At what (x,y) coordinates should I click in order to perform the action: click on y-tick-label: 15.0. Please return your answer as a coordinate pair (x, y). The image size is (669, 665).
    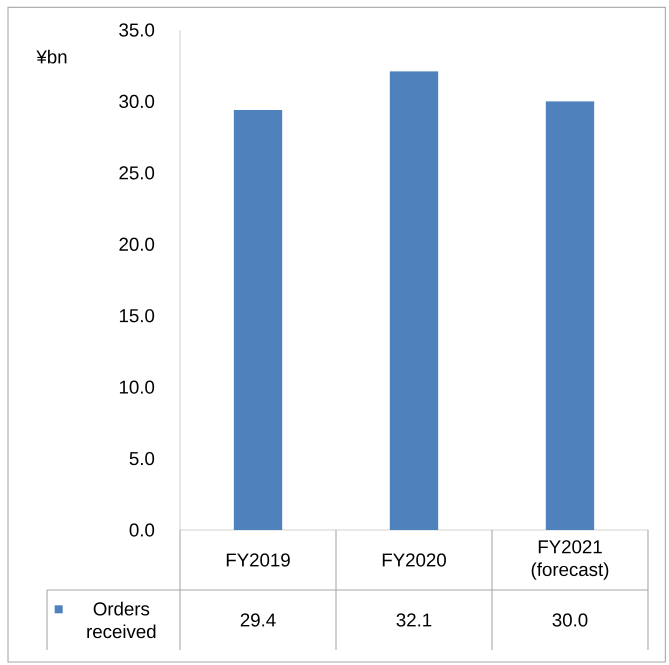
    Looking at the image, I should click on (137, 315).